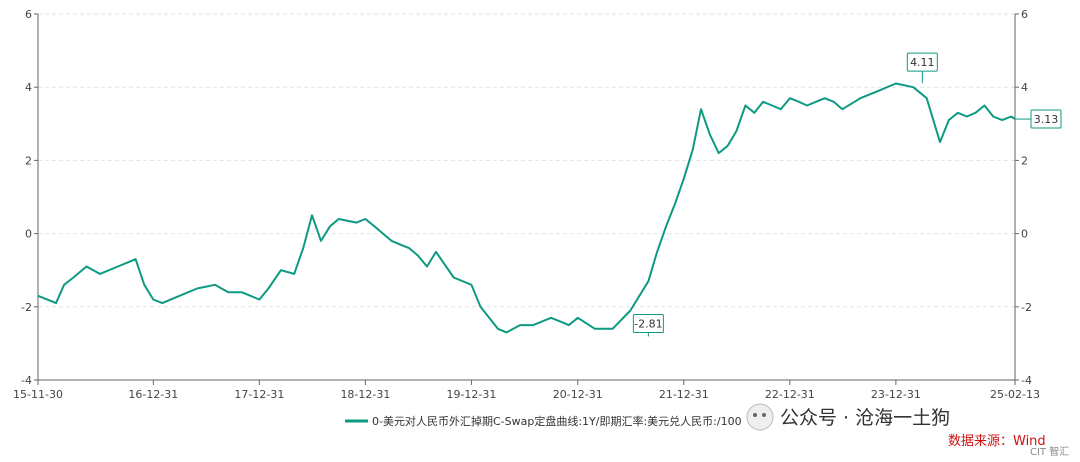  What do you see at coordinates (1049, 451) in the screenshot?
I see `brand-logo-text: CIT 智汇` at bounding box center [1049, 451].